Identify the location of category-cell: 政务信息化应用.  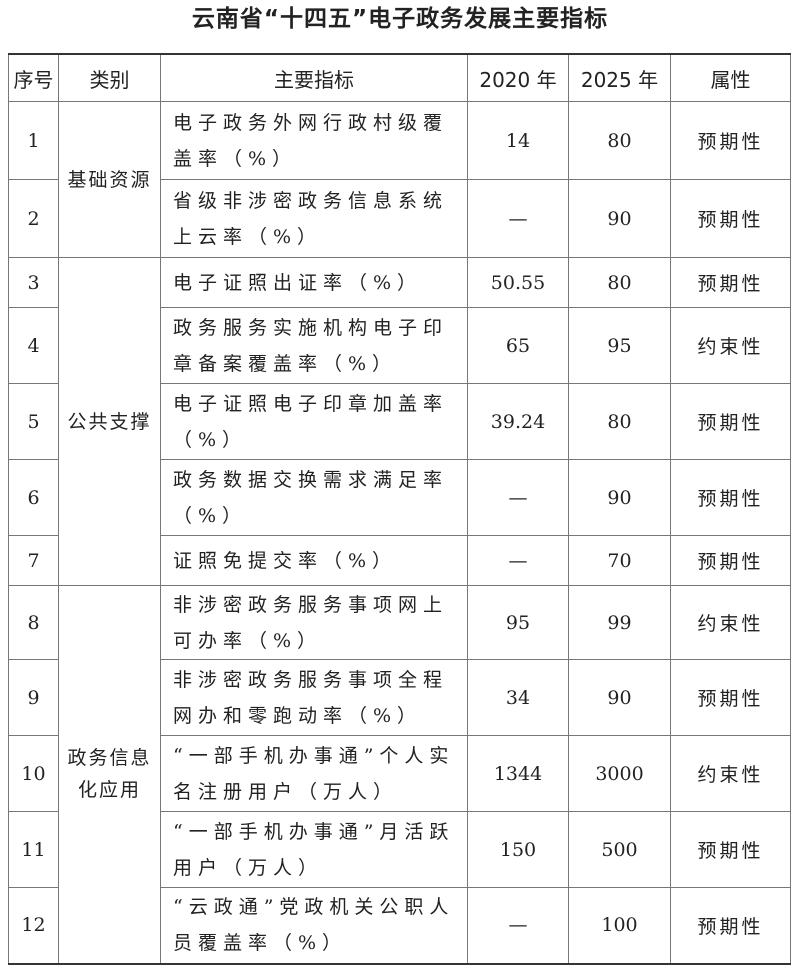
(109, 774).